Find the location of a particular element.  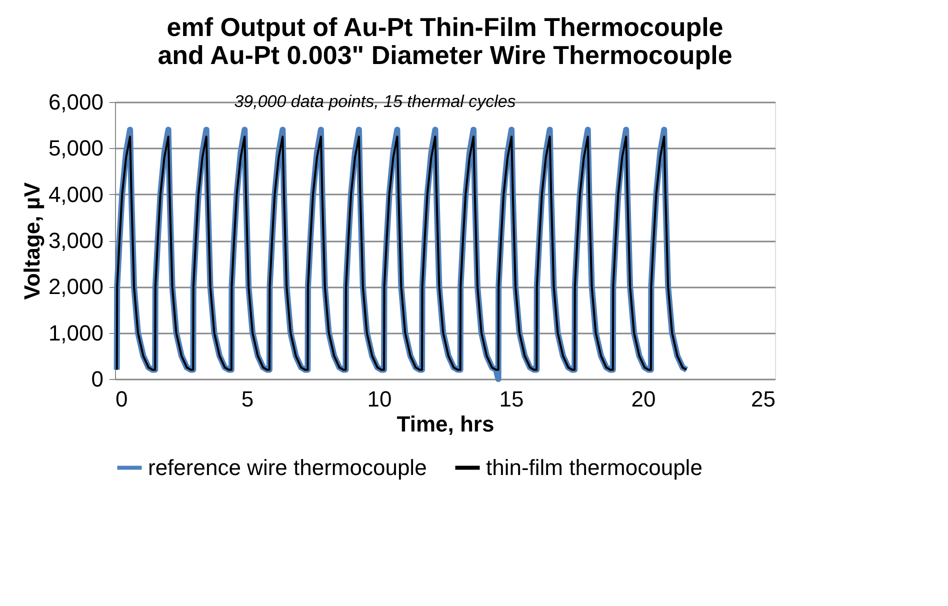

x-tick-label: 20 is located at coordinates (643, 399).